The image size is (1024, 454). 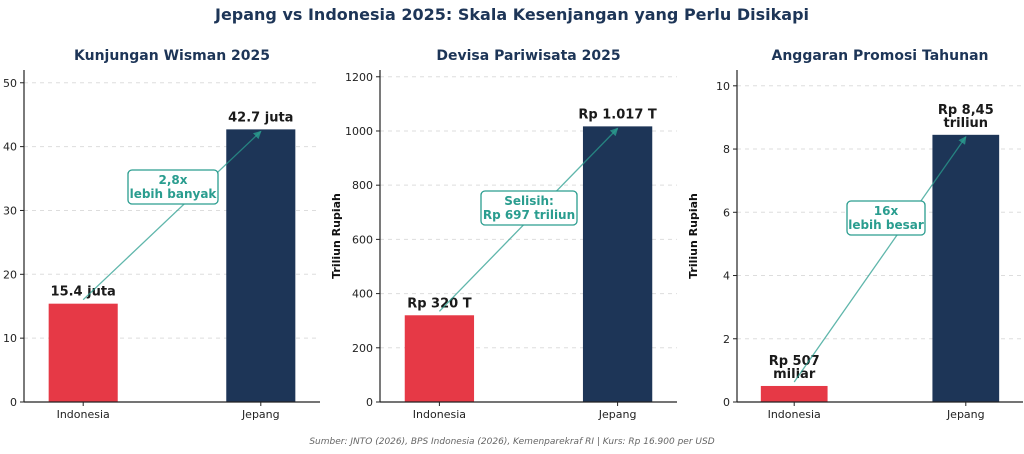 I want to click on y-tick-label: 1000, so click(x=359, y=131).